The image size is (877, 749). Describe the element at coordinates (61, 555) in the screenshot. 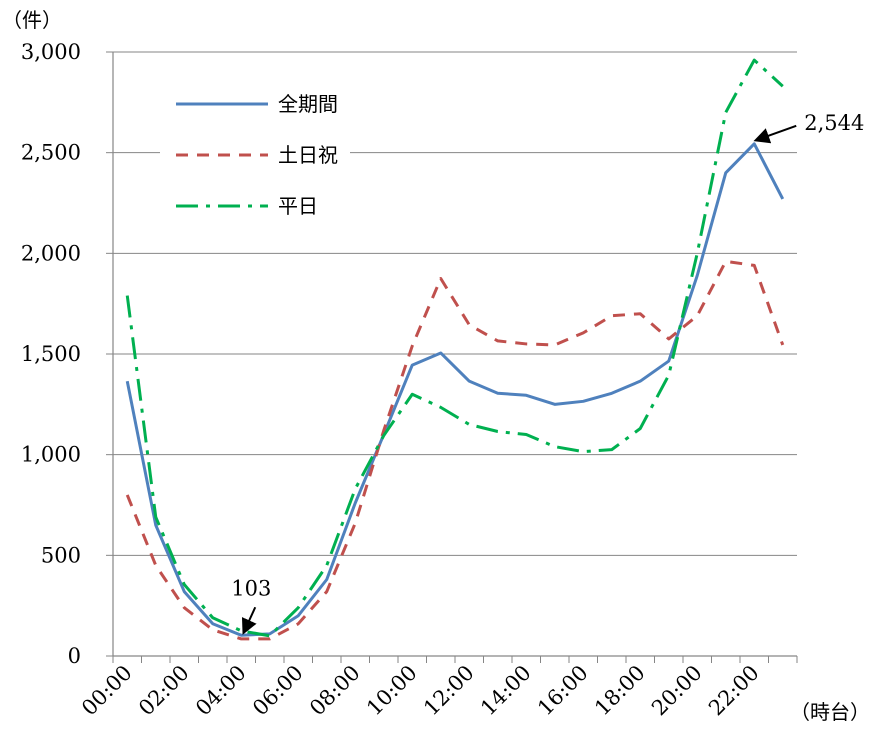

I see `y-tick-label: 500` at that location.